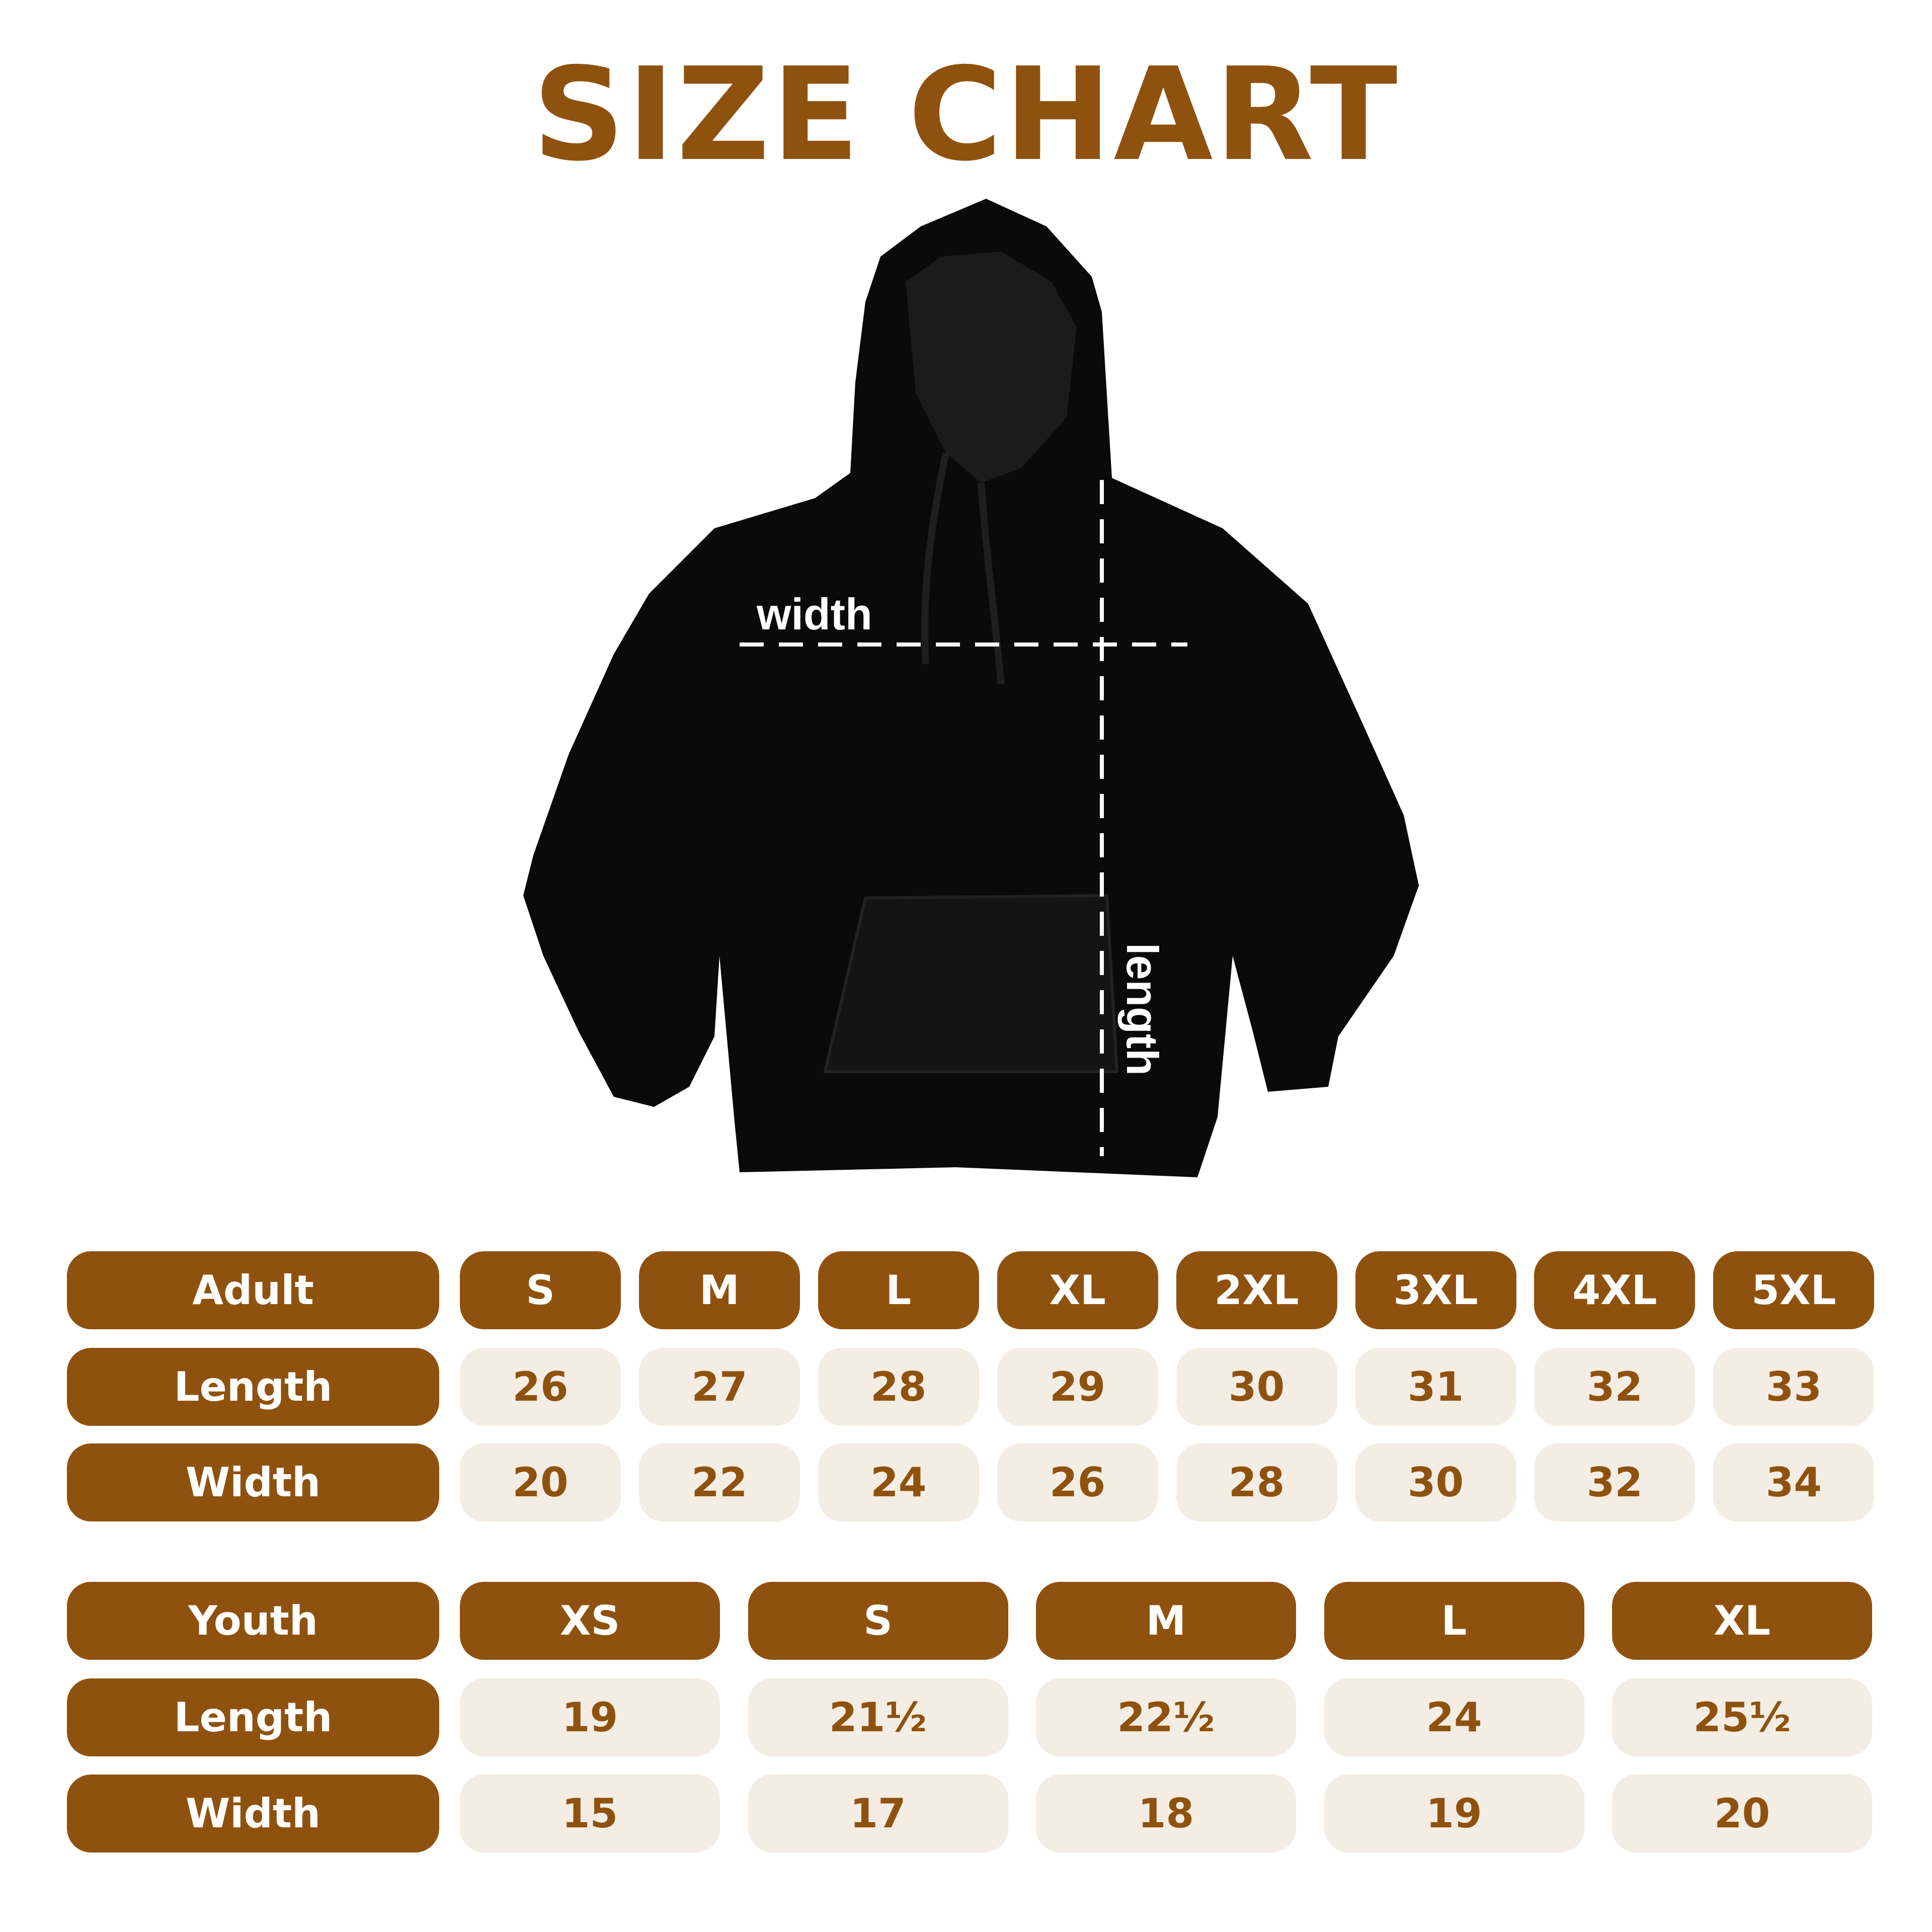 The height and width of the screenshot is (1932, 1932). What do you see at coordinates (1742, 1621) in the screenshot?
I see `youth-size-header: XL` at bounding box center [1742, 1621].